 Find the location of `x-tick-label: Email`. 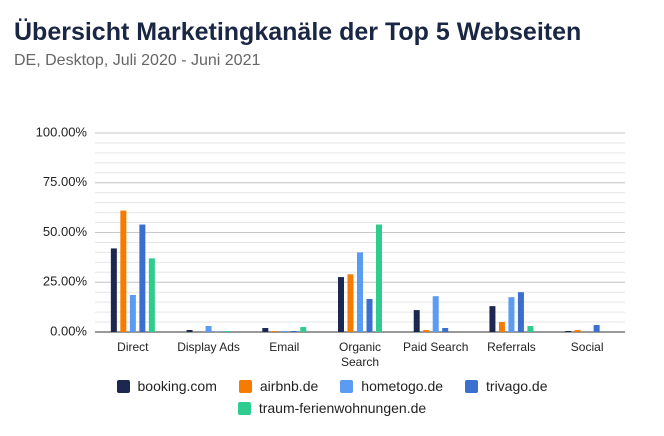

x-tick-label: Email is located at coordinates (284, 347).